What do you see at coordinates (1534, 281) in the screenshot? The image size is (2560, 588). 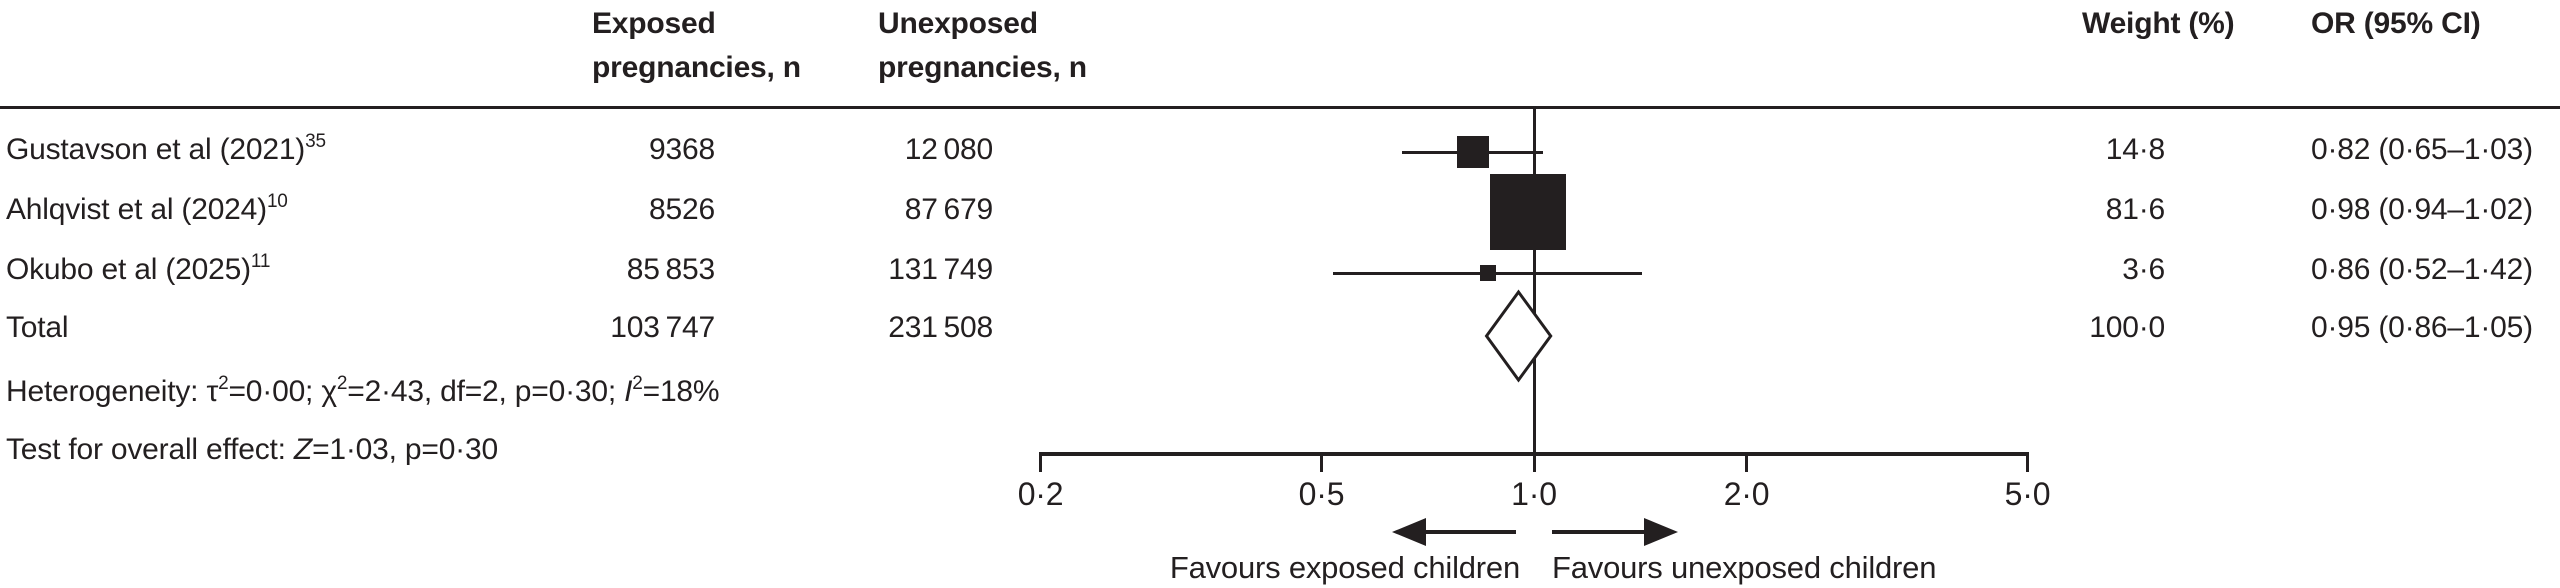 I see `null-effect-line` at bounding box center [1534, 281].